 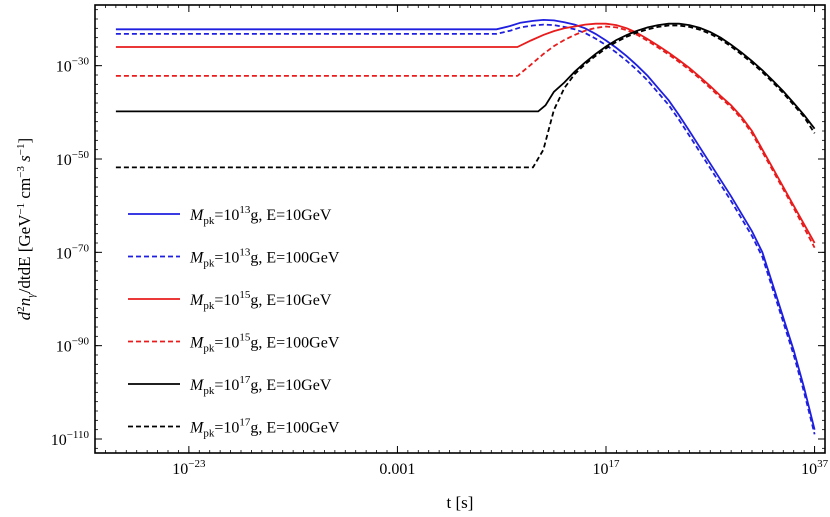 I want to click on legend-label: Mpk=1017g, E=10GeV, so click(x=260, y=385).